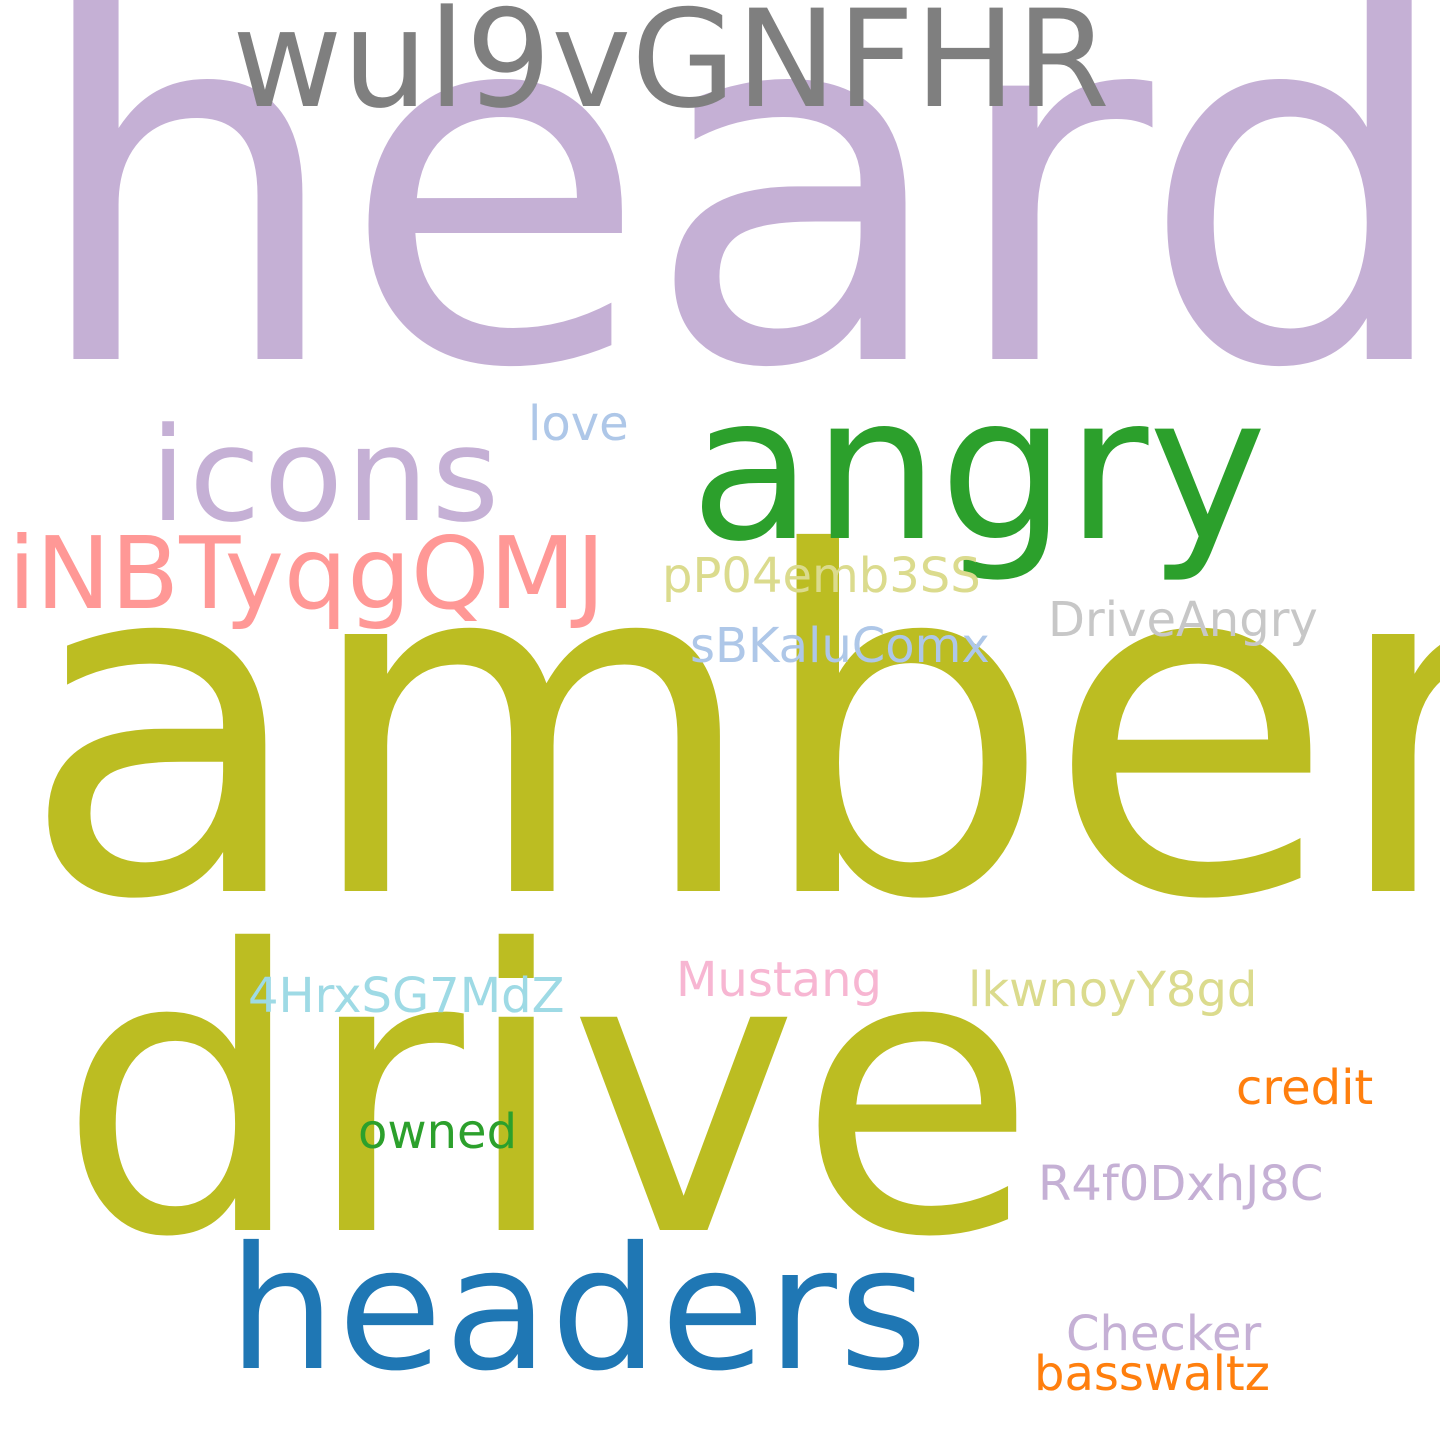 The image size is (1440, 1440). Describe the element at coordinates (406, 996) in the screenshot. I see `word-4HrxSG7MdZ: 4HrxSG7MdZ` at that location.